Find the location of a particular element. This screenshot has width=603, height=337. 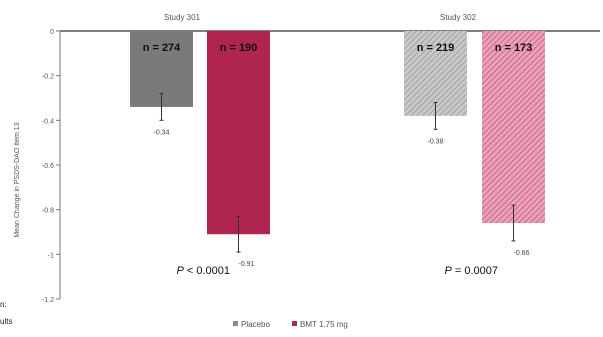

y-tick-label: -1 is located at coordinates (51, 255).